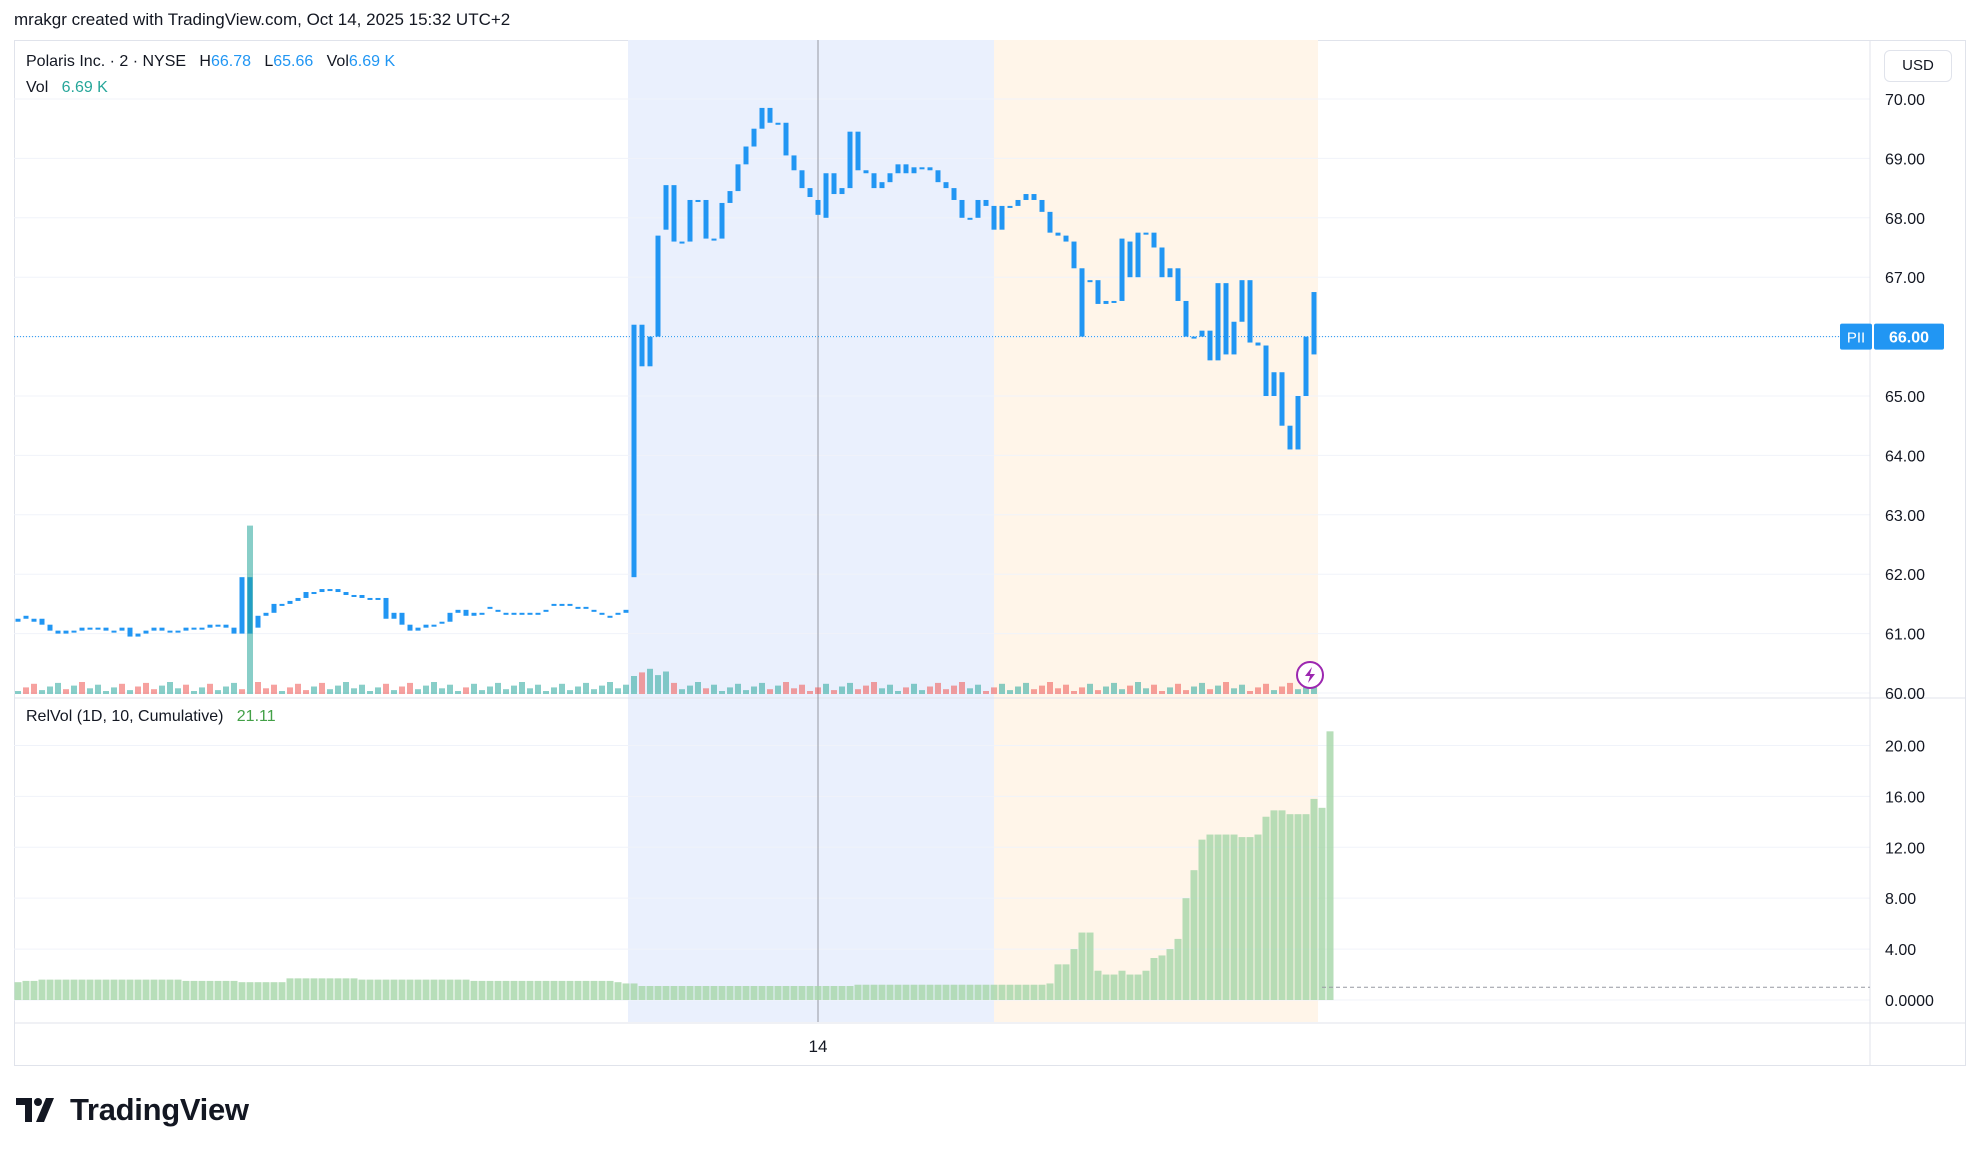 This screenshot has width=1977, height=1152. Describe the element at coordinates (1905, 397) in the screenshot. I see `y-tick-label: 65.00` at that location.